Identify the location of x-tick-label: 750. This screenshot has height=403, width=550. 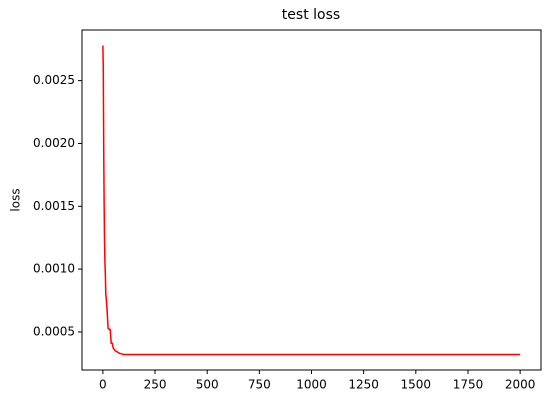
(259, 385).